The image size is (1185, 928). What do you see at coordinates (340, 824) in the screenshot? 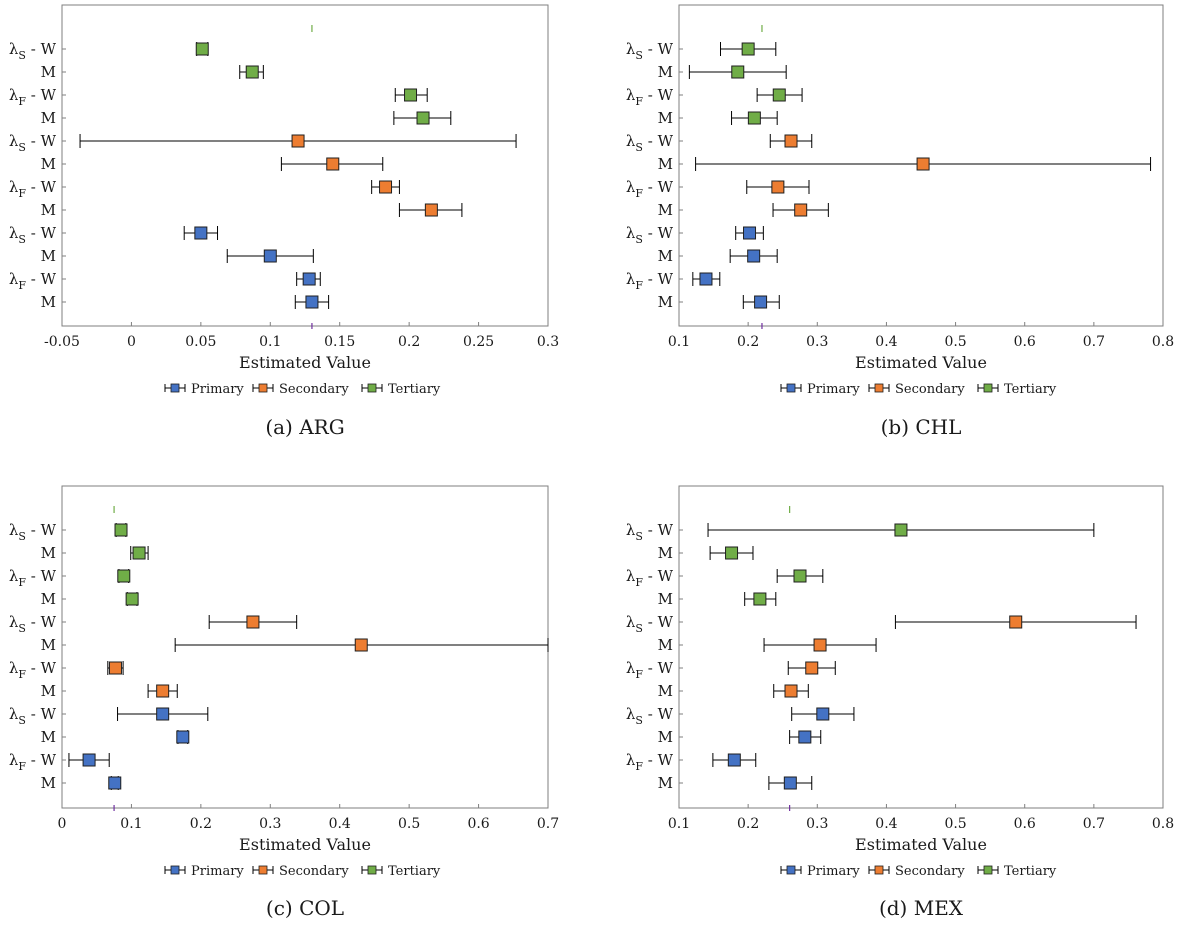
I see `x-tick-label: 0.4` at bounding box center [340, 824].